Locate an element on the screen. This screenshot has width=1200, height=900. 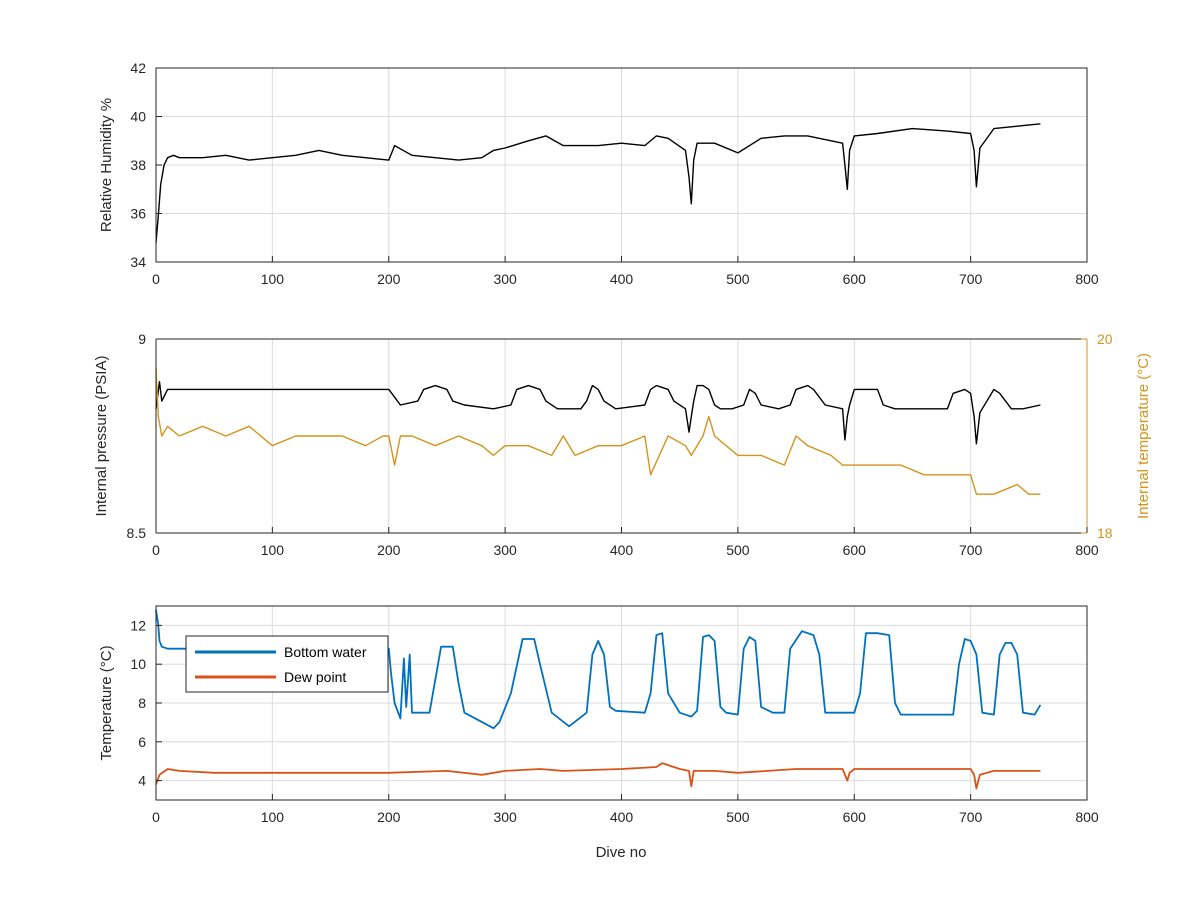
temperature-line-layer is located at coordinates (598, 699).